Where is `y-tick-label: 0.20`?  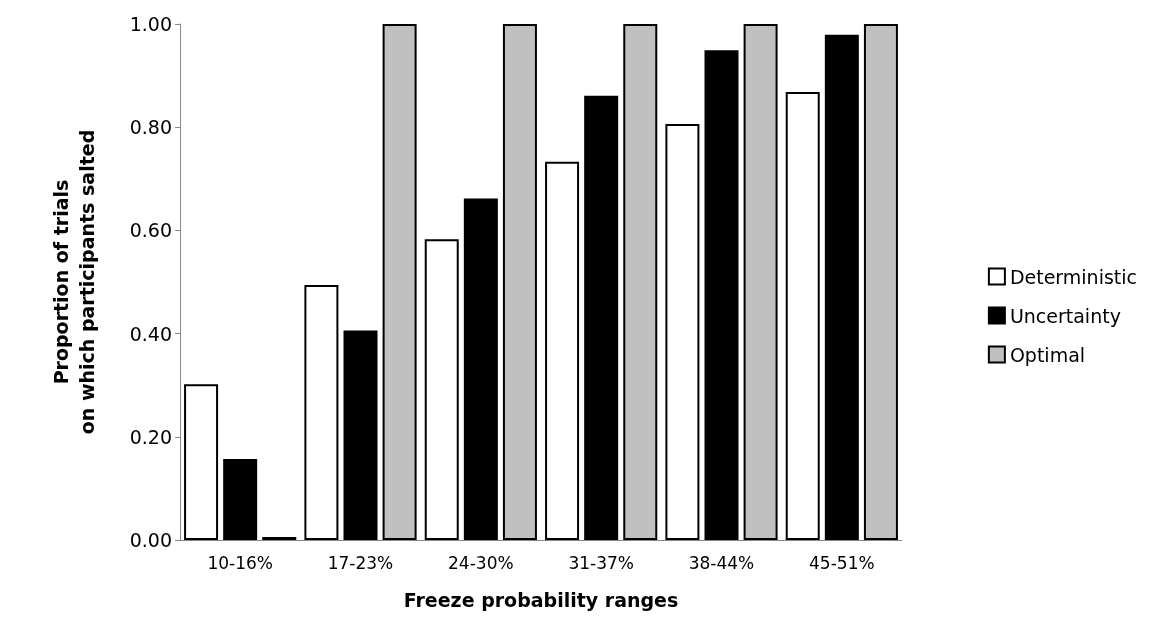 y-tick-label: 0.20 is located at coordinates (150, 436).